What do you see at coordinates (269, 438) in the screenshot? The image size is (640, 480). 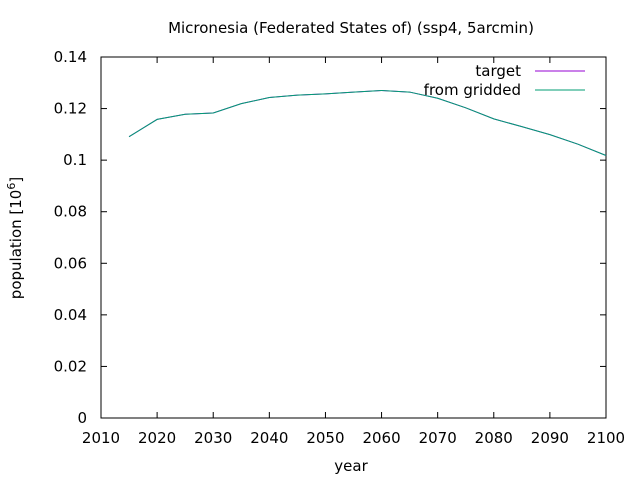 I see `x-tick-label: 2040` at bounding box center [269, 438].